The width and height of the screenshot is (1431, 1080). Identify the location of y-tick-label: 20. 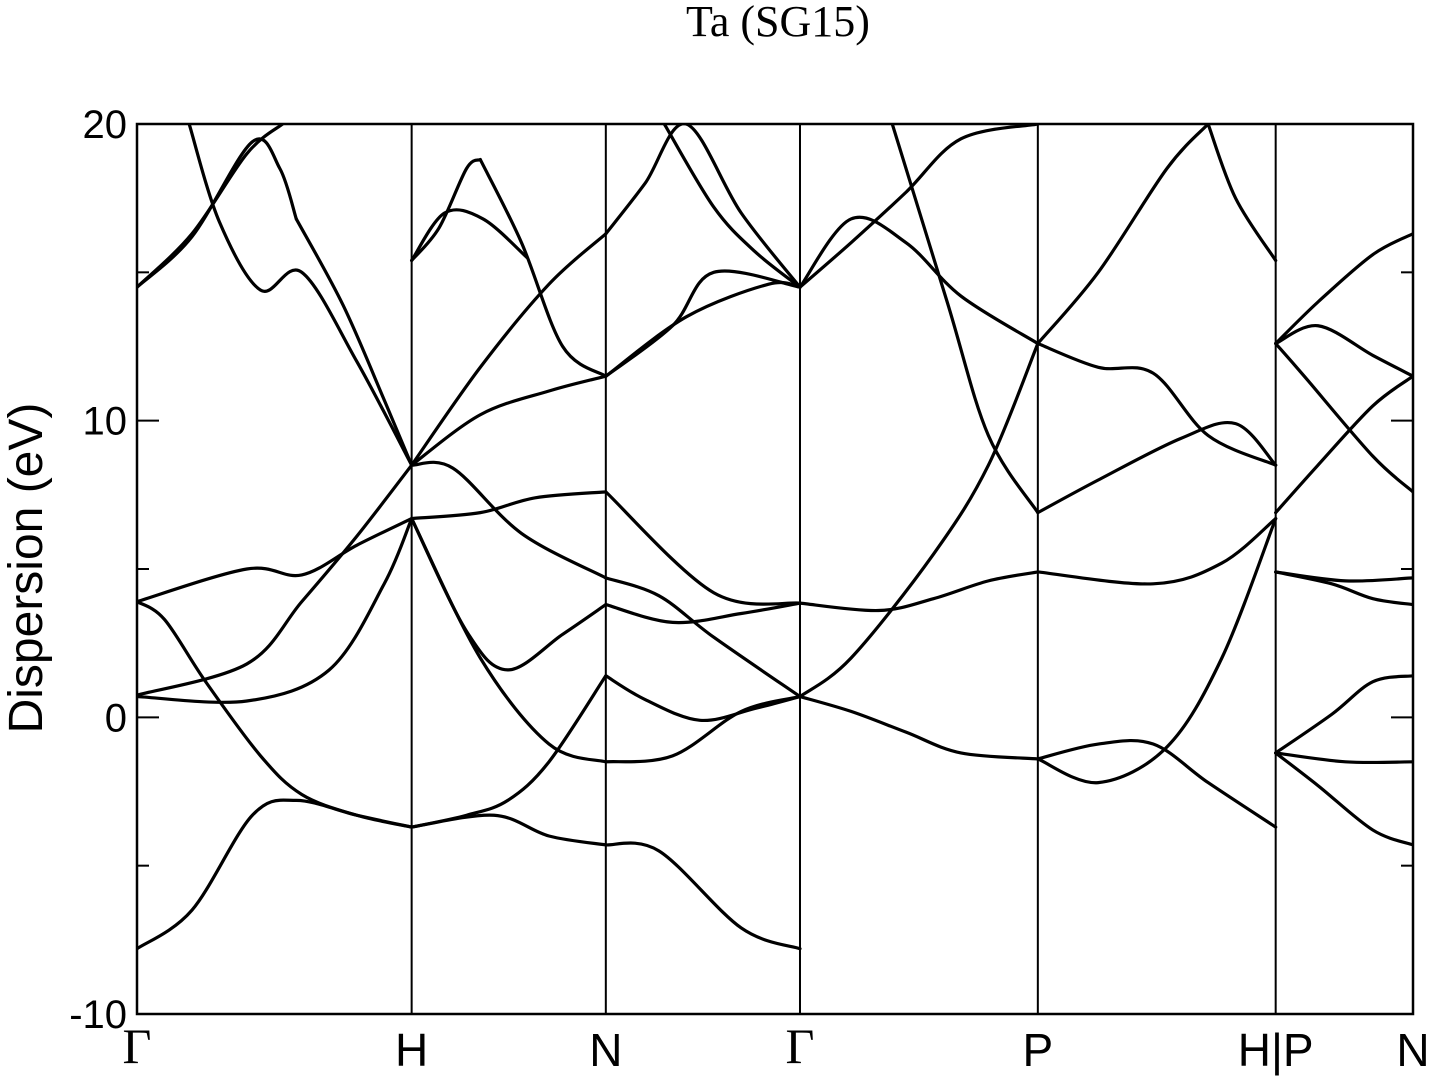
(105, 125).